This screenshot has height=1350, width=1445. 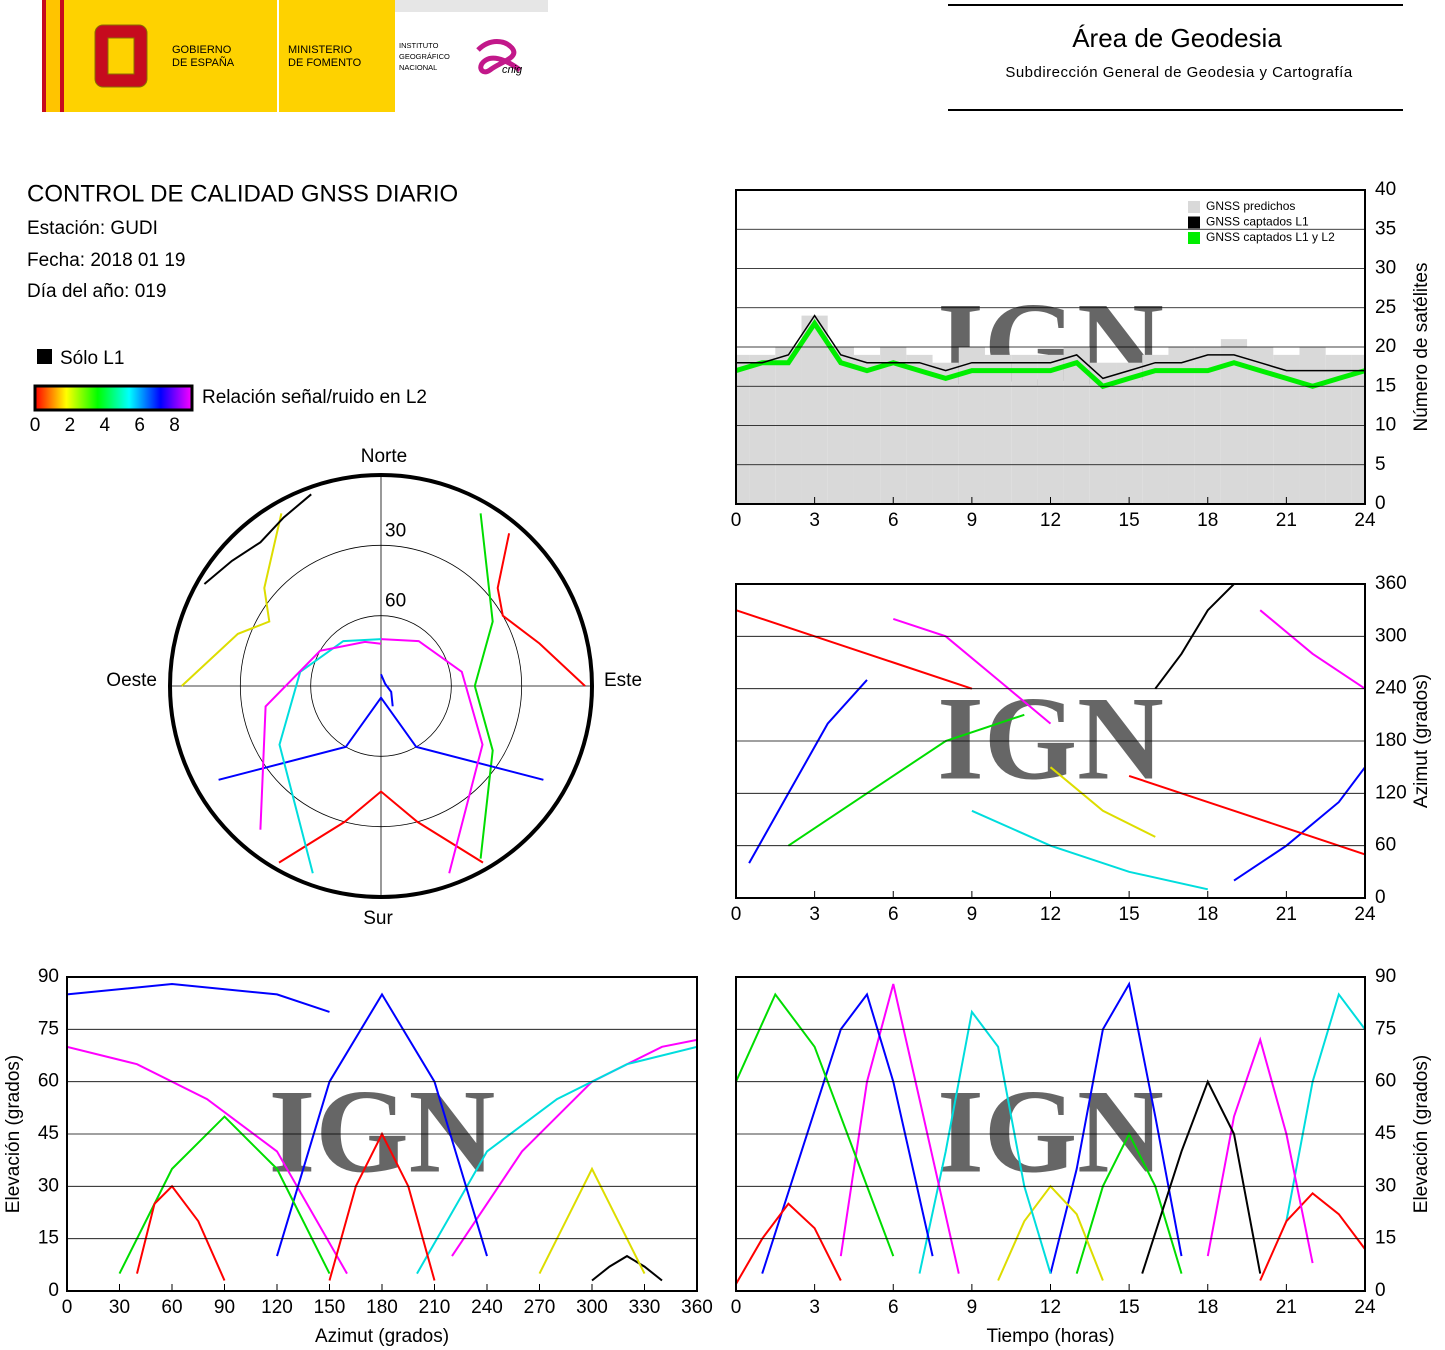 I want to click on y-tick-label: 120, so click(x=1391, y=792).